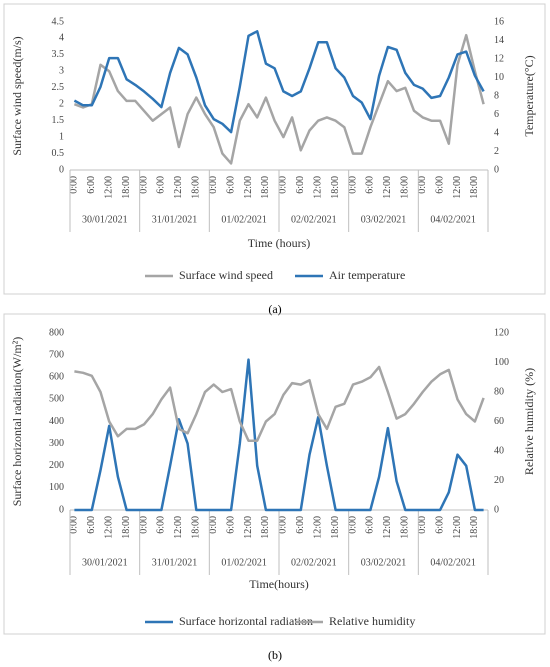  Describe the element at coordinates (58, 120) in the screenshot. I see `y-tick-label: 1.5` at that location.